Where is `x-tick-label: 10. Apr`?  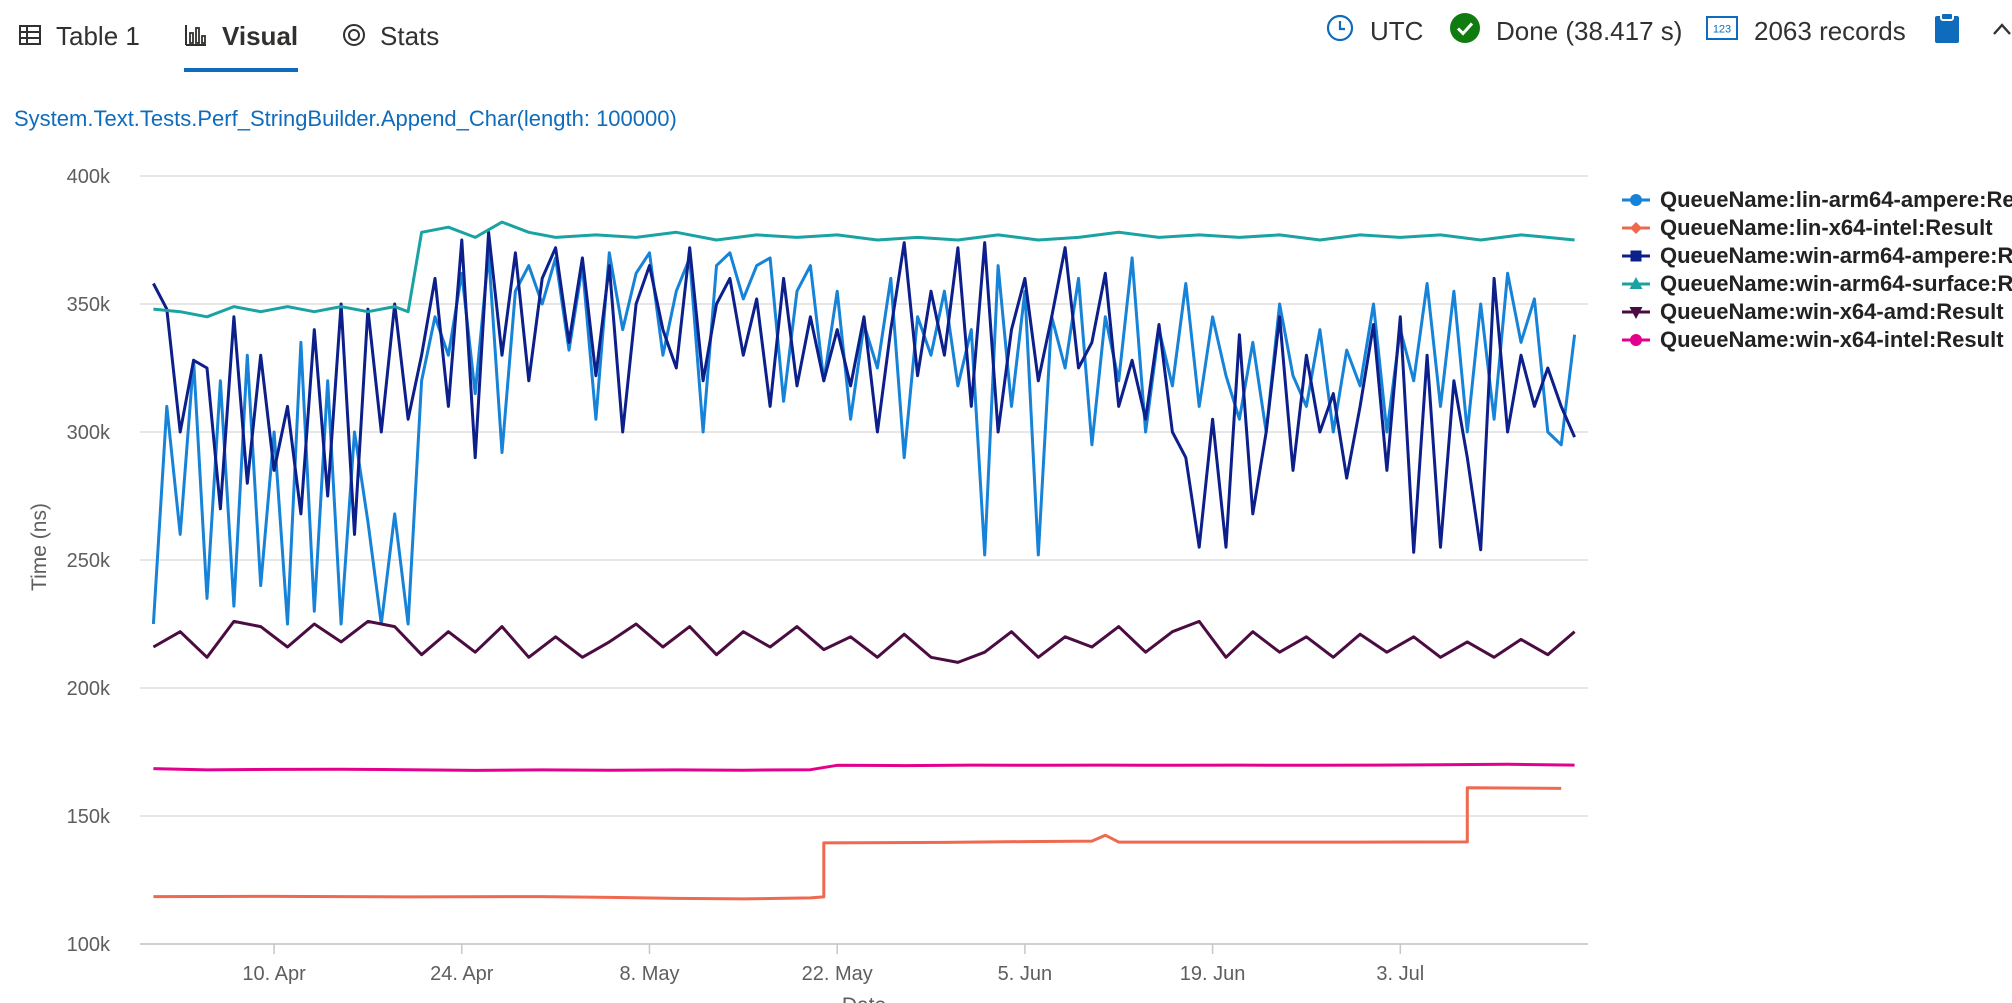
x-tick-label: 10. Apr is located at coordinates (274, 974).